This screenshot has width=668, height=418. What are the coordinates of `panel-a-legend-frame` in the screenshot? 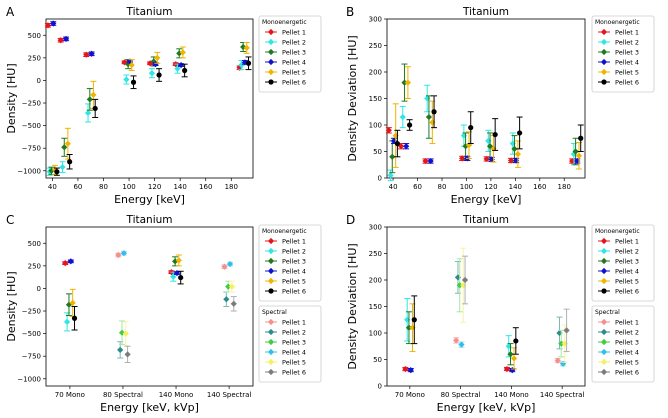 It's located at (290, 54).